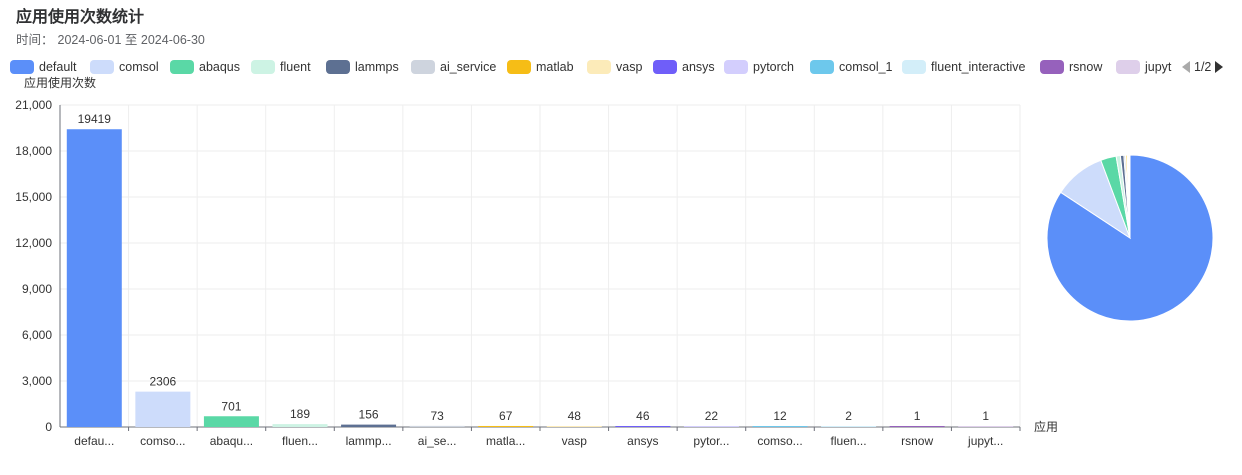 This screenshot has height=475, width=1242. I want to click on legend-item-vasp: vasp, so click(614, 67).